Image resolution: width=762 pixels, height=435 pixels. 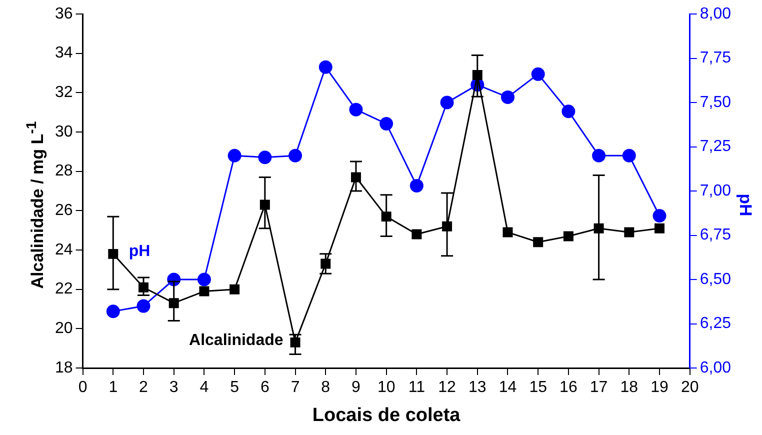 What do you see at coordinates (235, 387) in the screenshot?
I see `x-tick-label: 5` at bounding box center [235, 387].